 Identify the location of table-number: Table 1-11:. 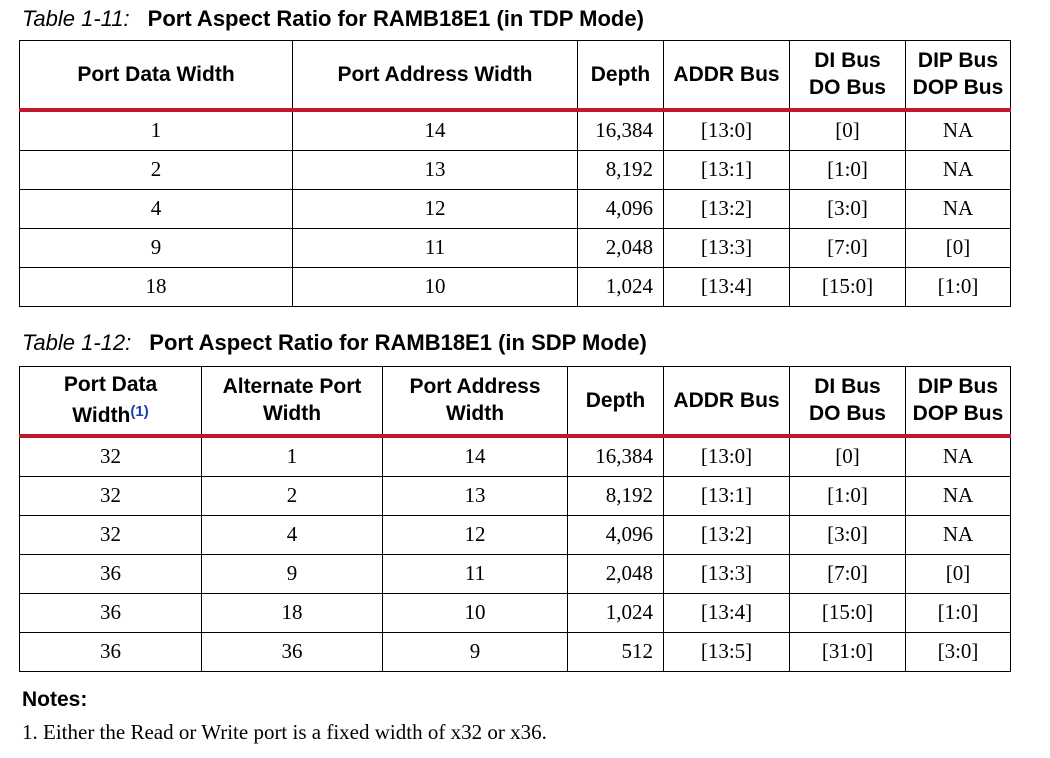
(76, 18).